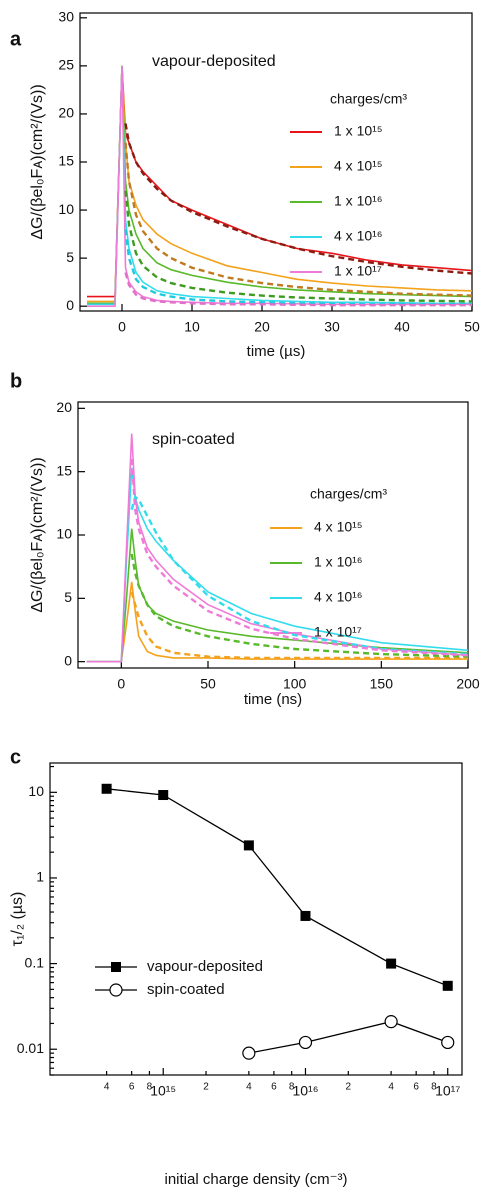 This screenshot has width=485, height=1194. Describe the element at coordinates (66, 65) in the screenshot. I see `y-tick-label: 25` at that location.